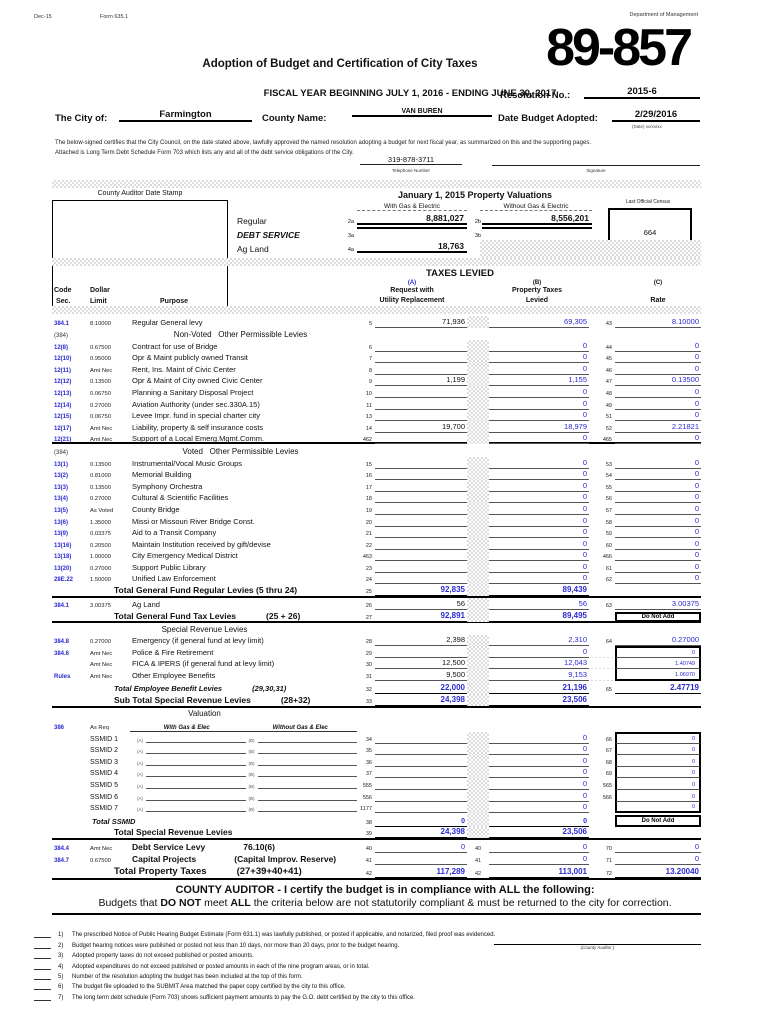 The width and height of the screenshot is (770, 1024). I want to click on valuation-debt-with, so click(412, 228).